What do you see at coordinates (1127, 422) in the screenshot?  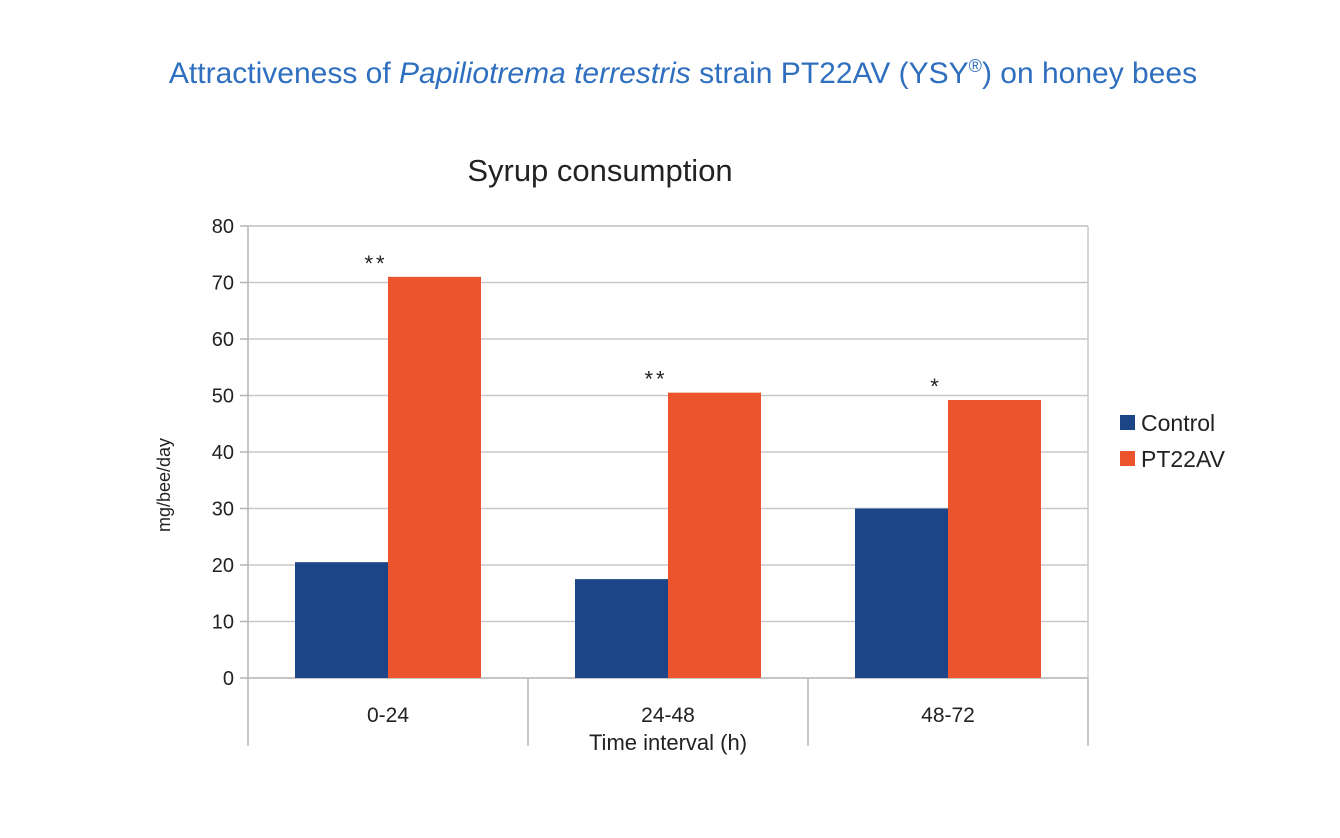 I see `legend-swatch-control` at bounding box center [1127, 422].